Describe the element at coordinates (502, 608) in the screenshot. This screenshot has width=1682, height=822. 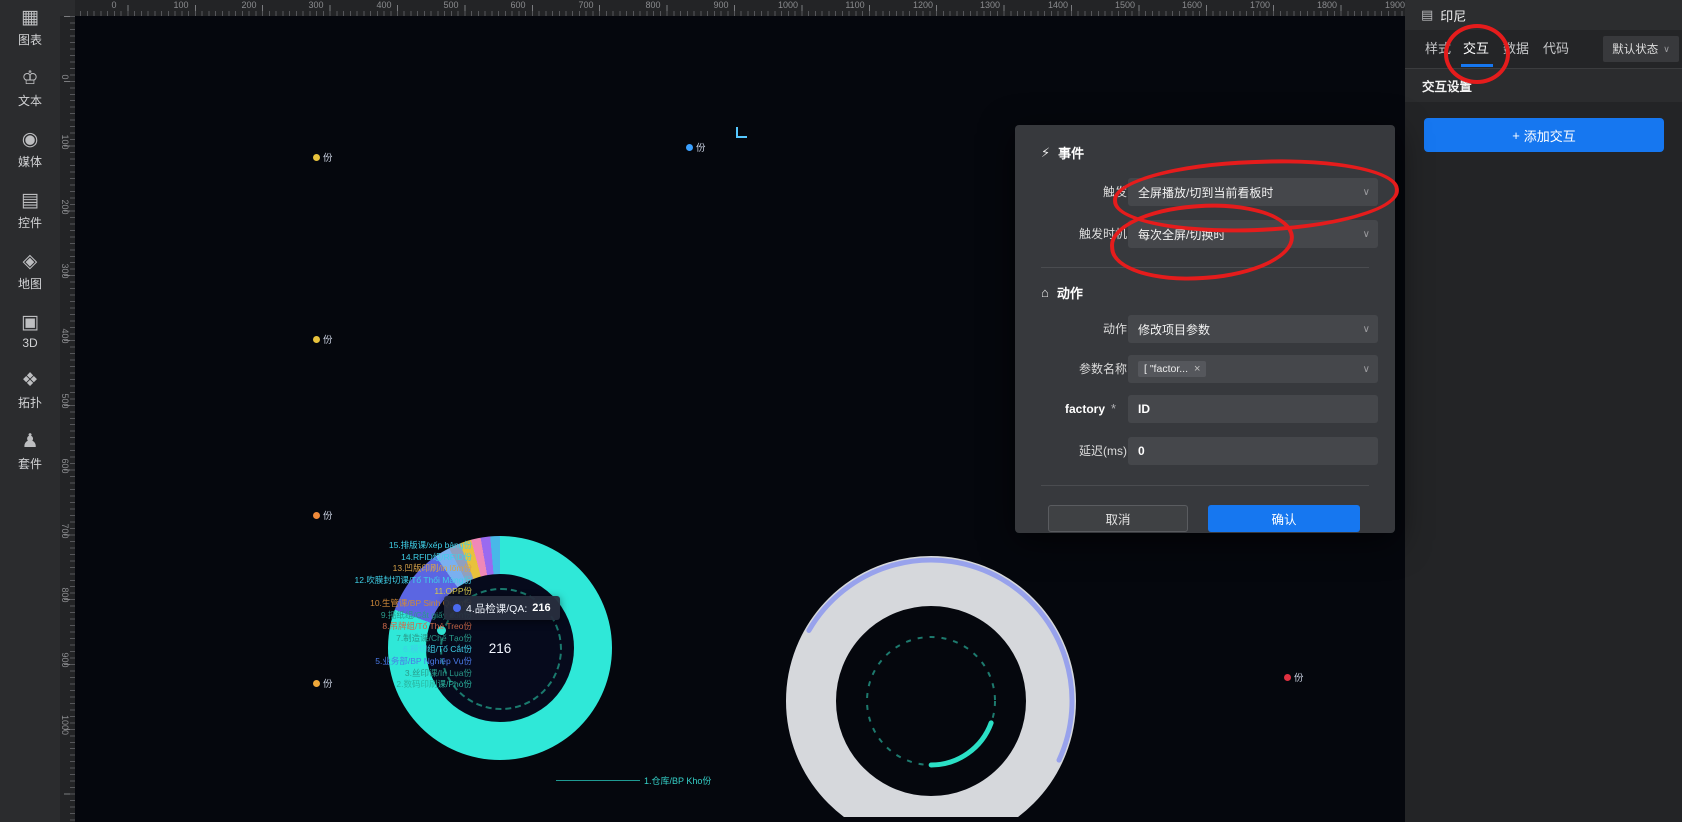
I see `chart-tooltip: 4.品检课/QA: 216` at that location.